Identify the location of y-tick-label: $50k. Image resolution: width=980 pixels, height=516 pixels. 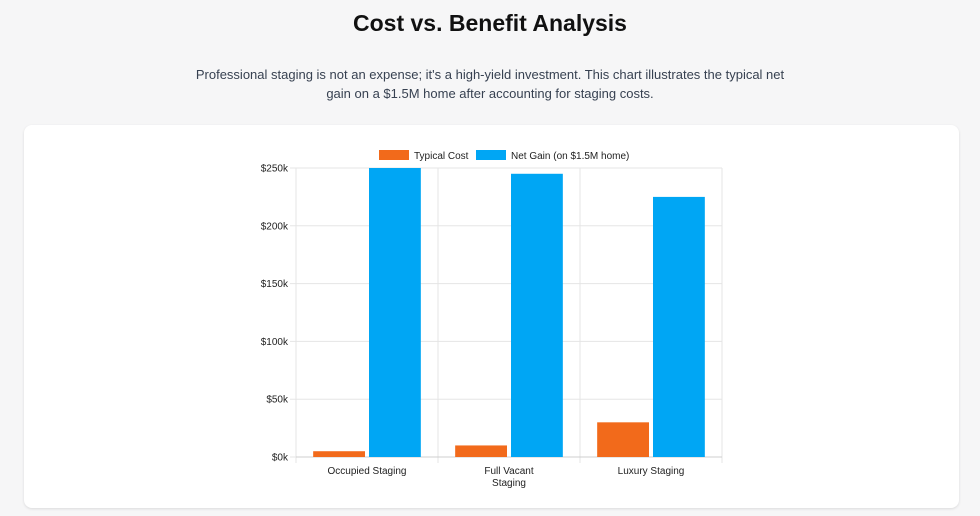
(277, 400).